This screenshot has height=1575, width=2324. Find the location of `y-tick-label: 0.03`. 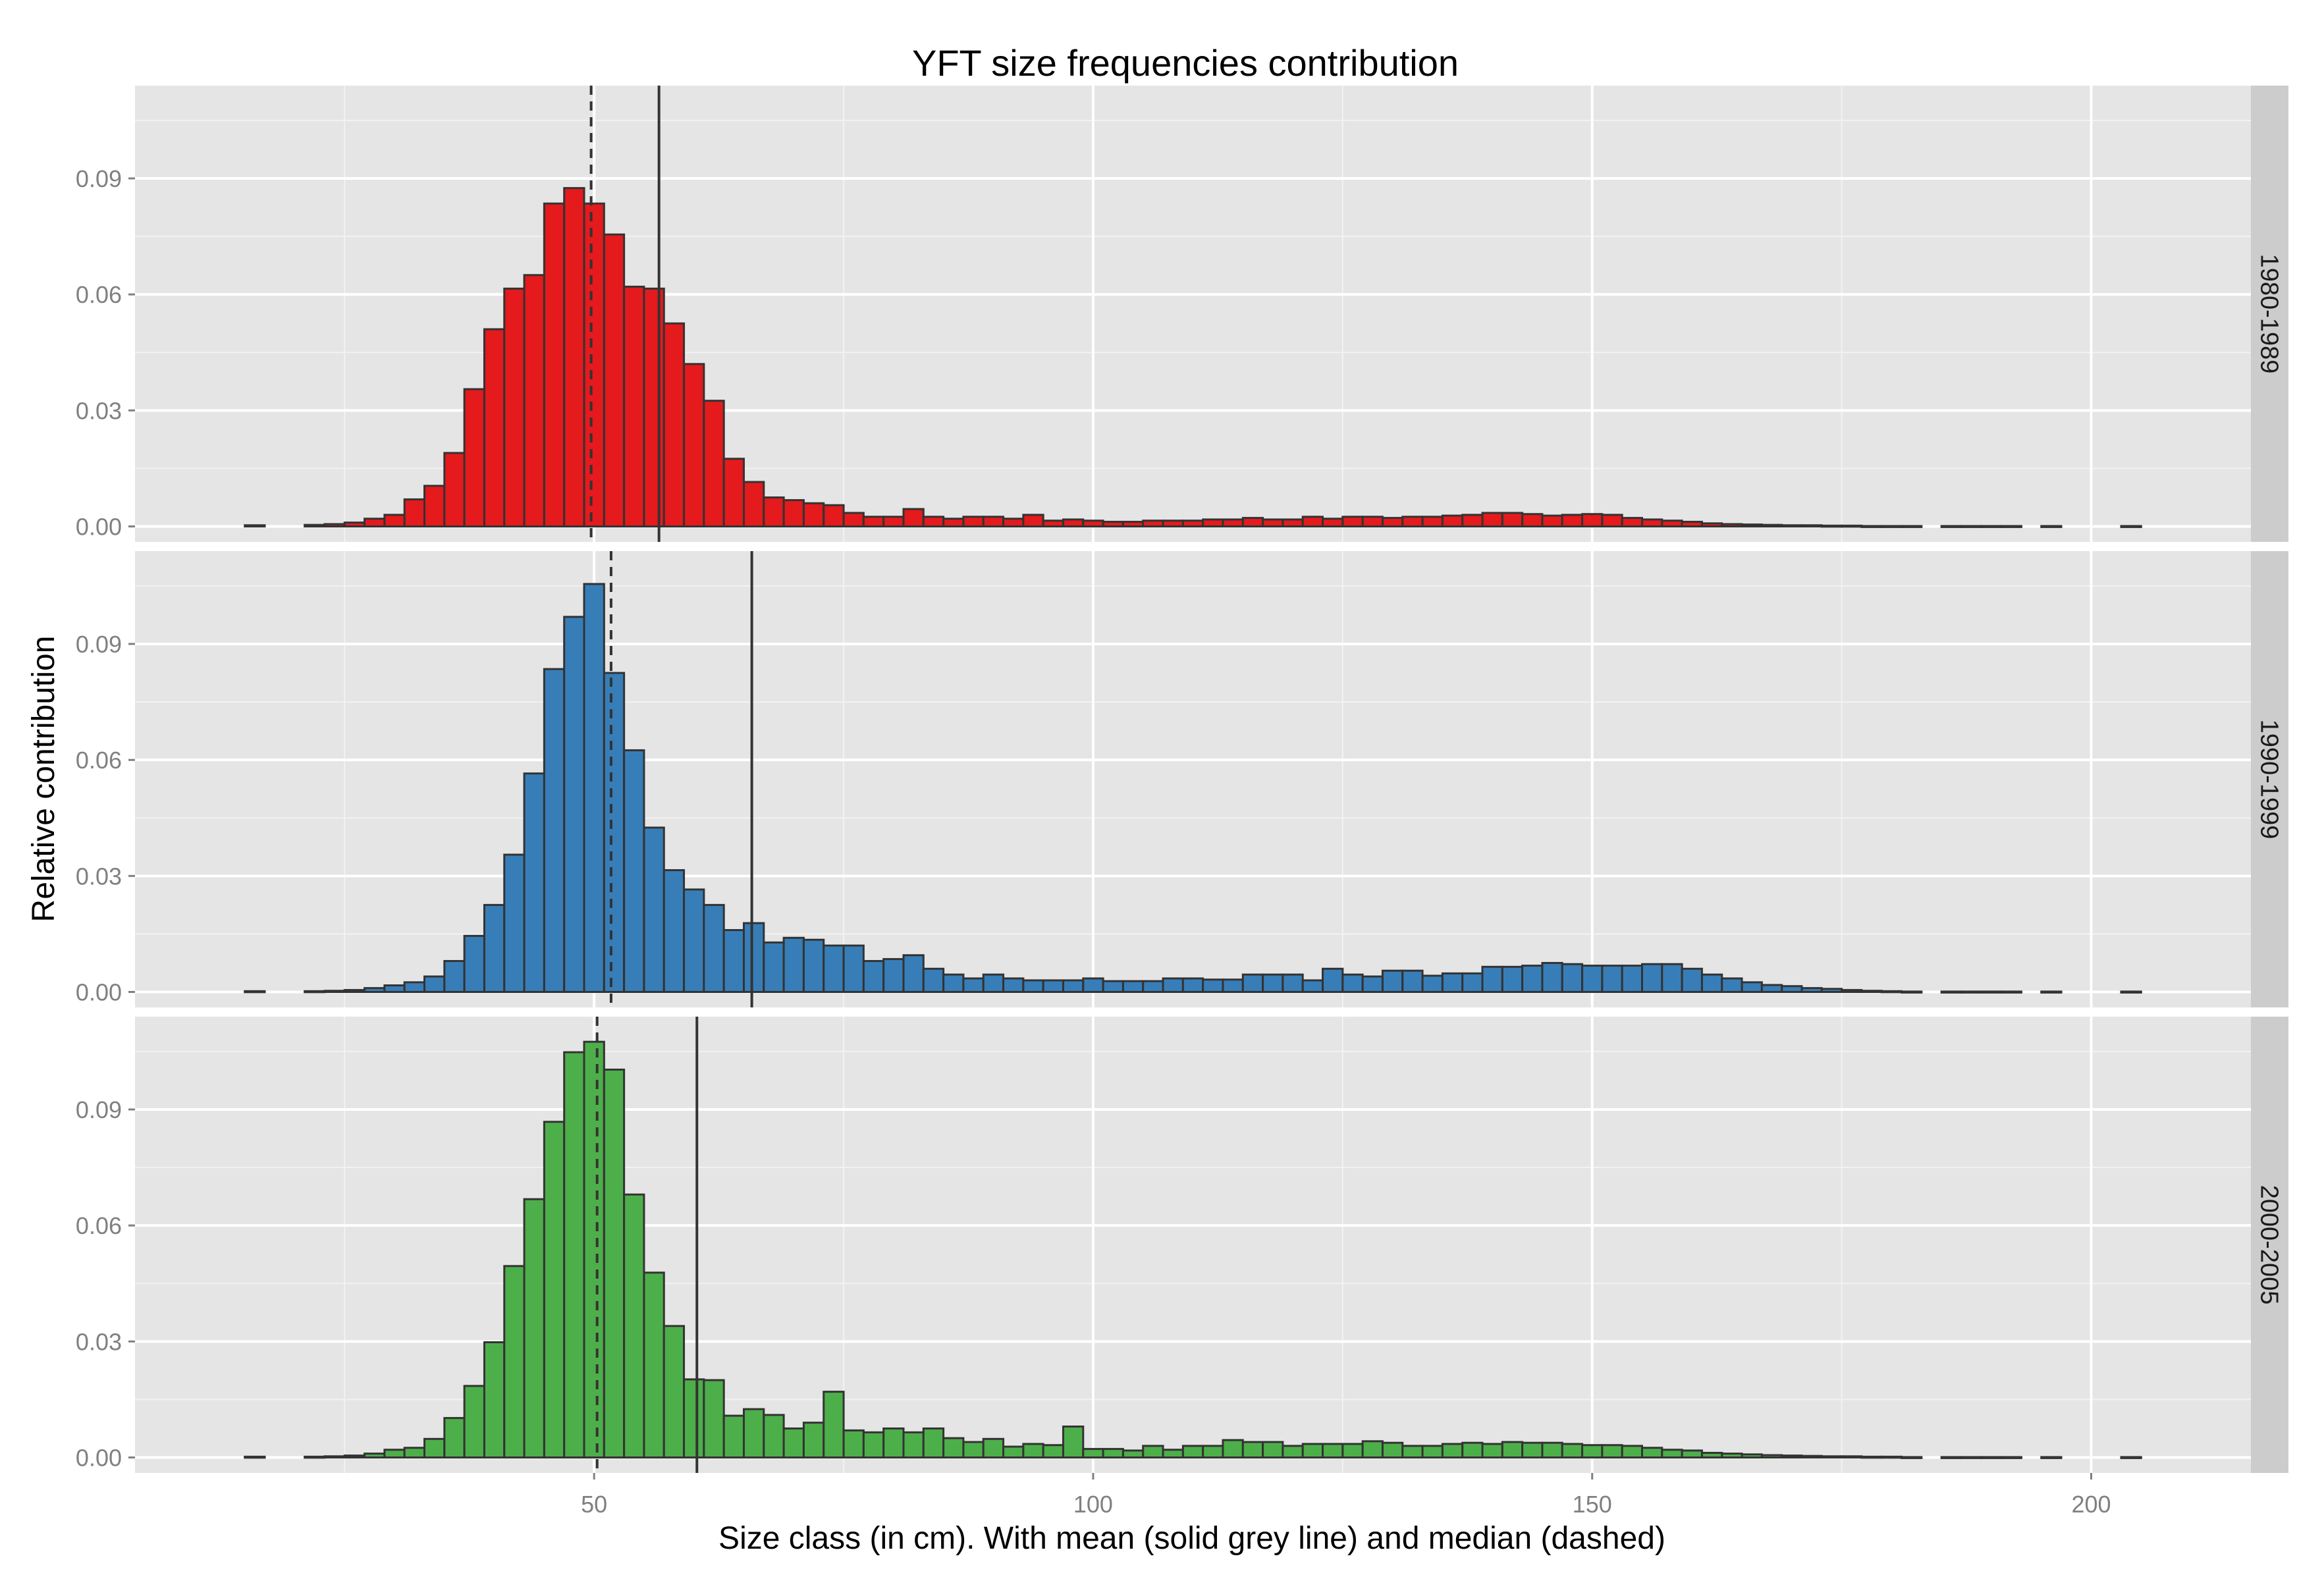

y-tick-label: 0.03 is located at coordinates (99, 876).